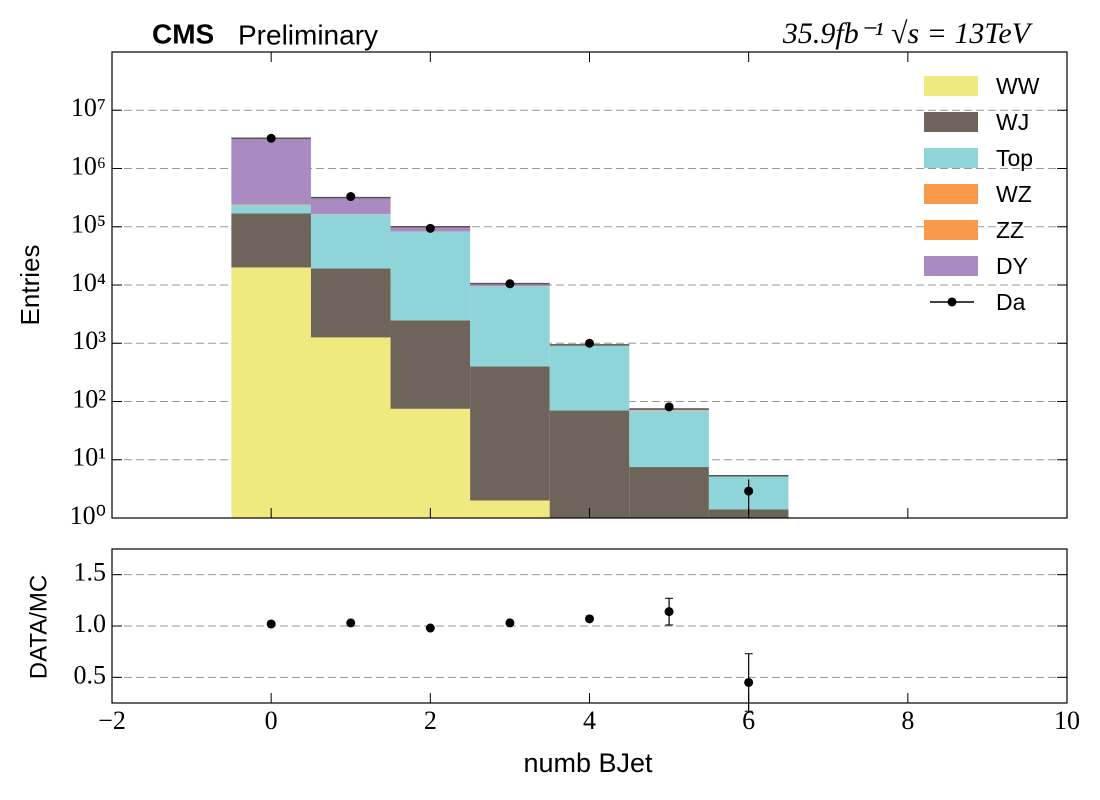 Image resolution: width=1100 pixels, height=800 pixels. I want to click on legend-label: Da, so click(1011, 302).